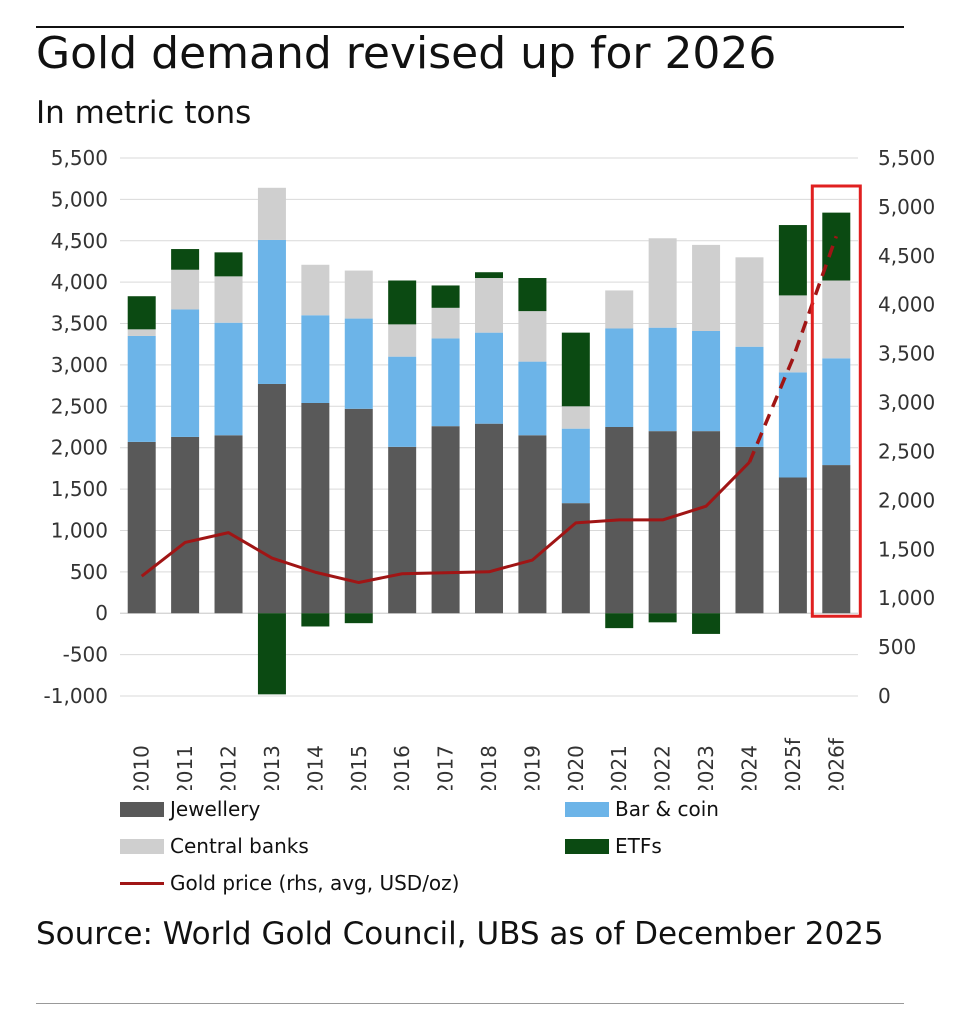 Image resolution: width=975 pixels, height=1023 pixels. What do you see at coordinates (706, 522) in the screenshot?
I see `bar-jewellery-2023` at bounding box center [706, 522].